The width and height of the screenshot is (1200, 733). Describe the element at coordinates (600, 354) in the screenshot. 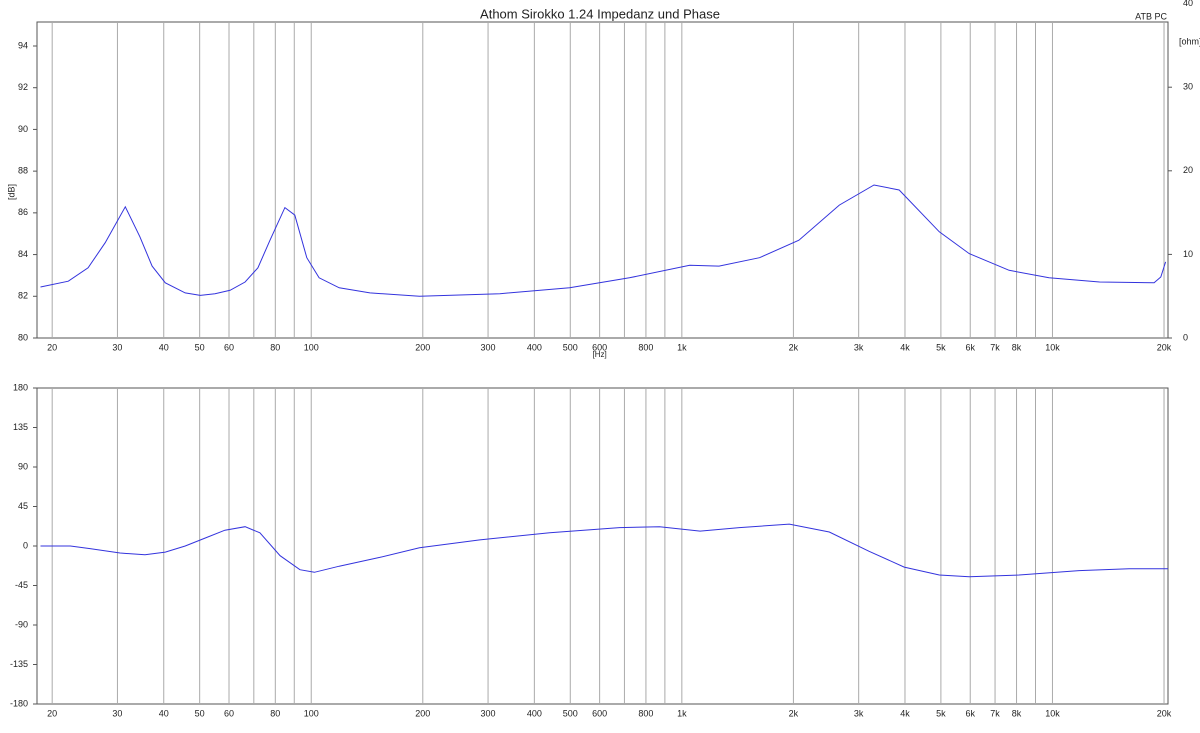

I see `x-axis-label: [Hz]` at that location.